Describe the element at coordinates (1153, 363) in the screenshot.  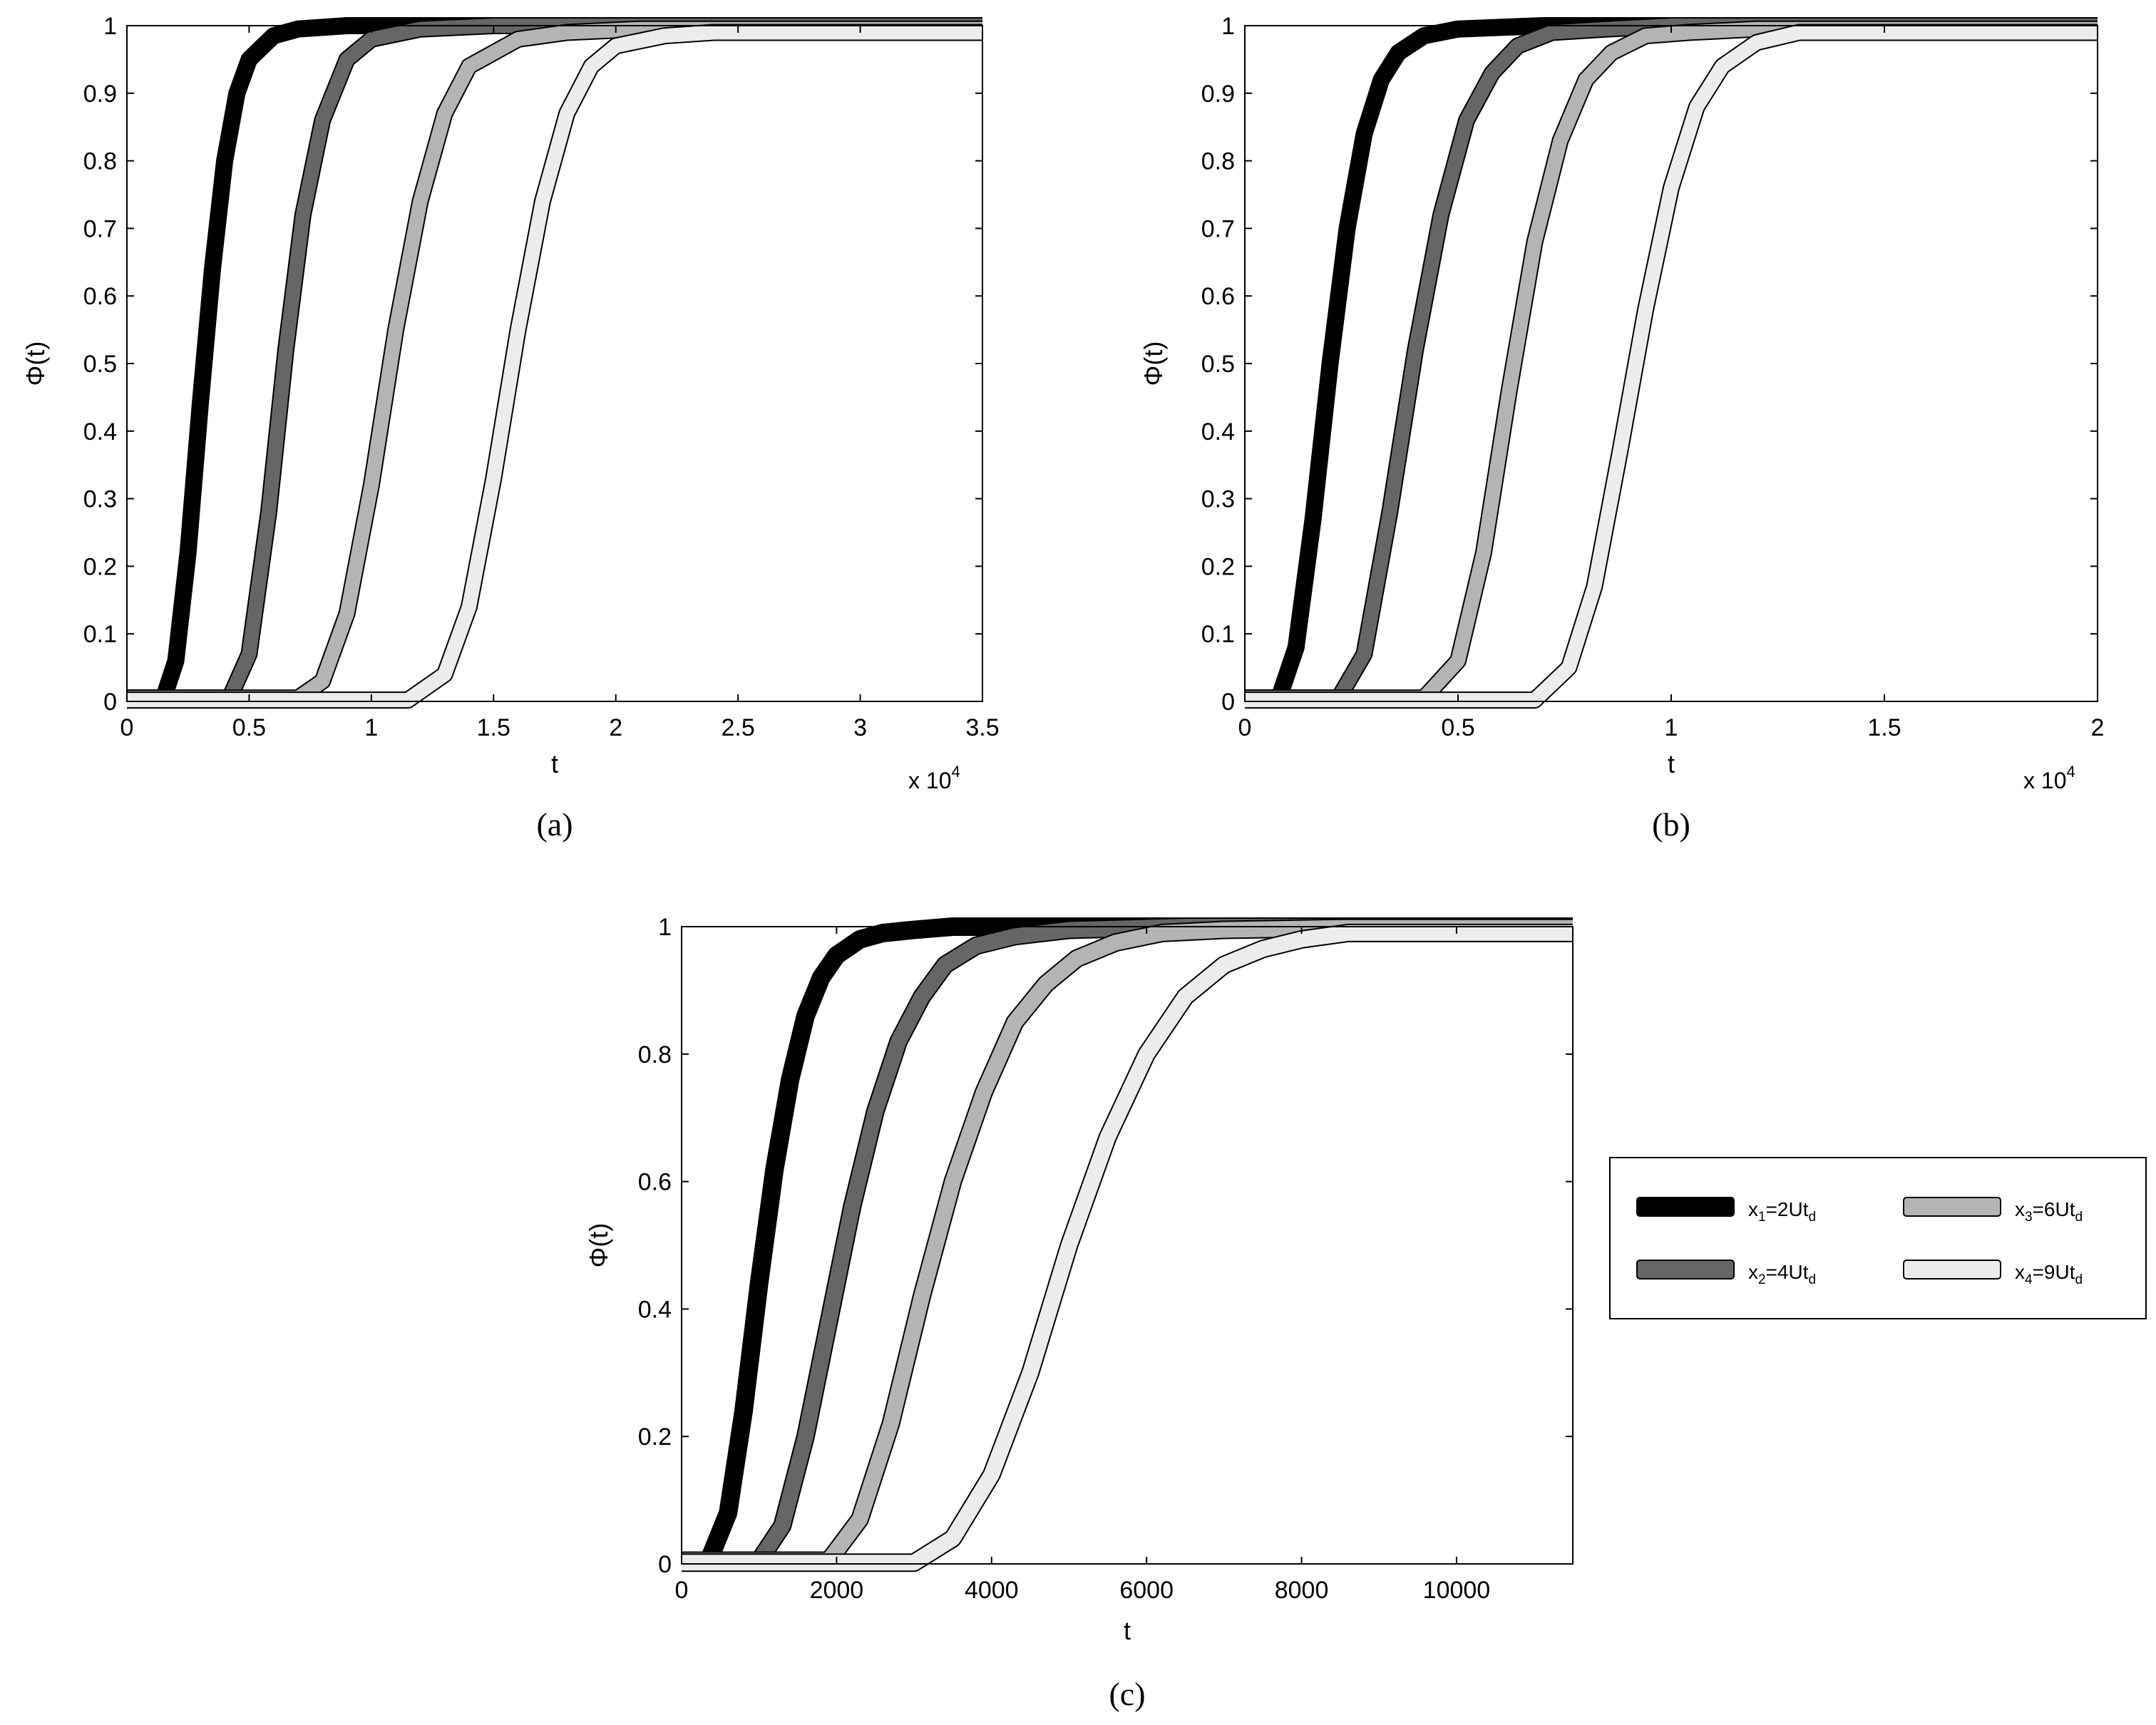
I see `panel-b-ylabel: Φ(t)` at that location.